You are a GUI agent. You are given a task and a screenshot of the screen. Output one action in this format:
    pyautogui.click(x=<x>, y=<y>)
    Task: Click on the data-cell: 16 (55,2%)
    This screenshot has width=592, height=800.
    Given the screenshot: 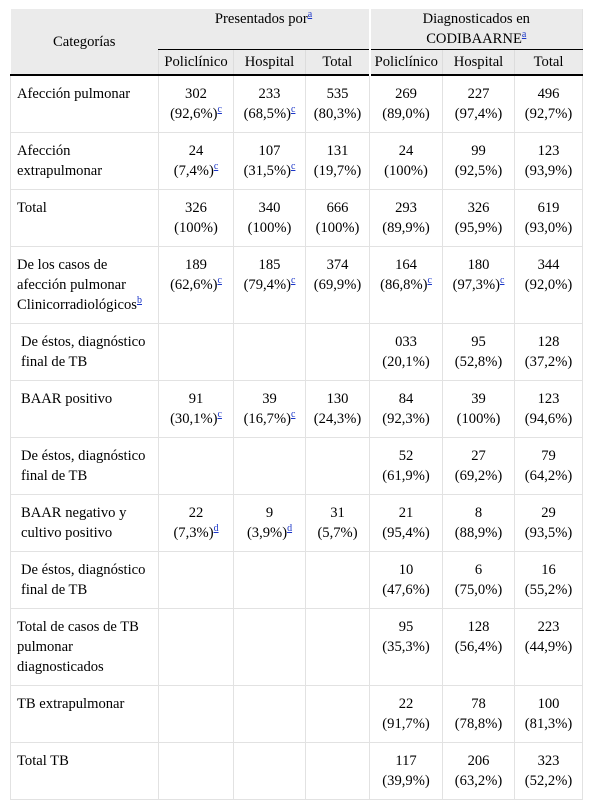 What is the action you would take?
    pyautogui.click(x=548, y=580)
    